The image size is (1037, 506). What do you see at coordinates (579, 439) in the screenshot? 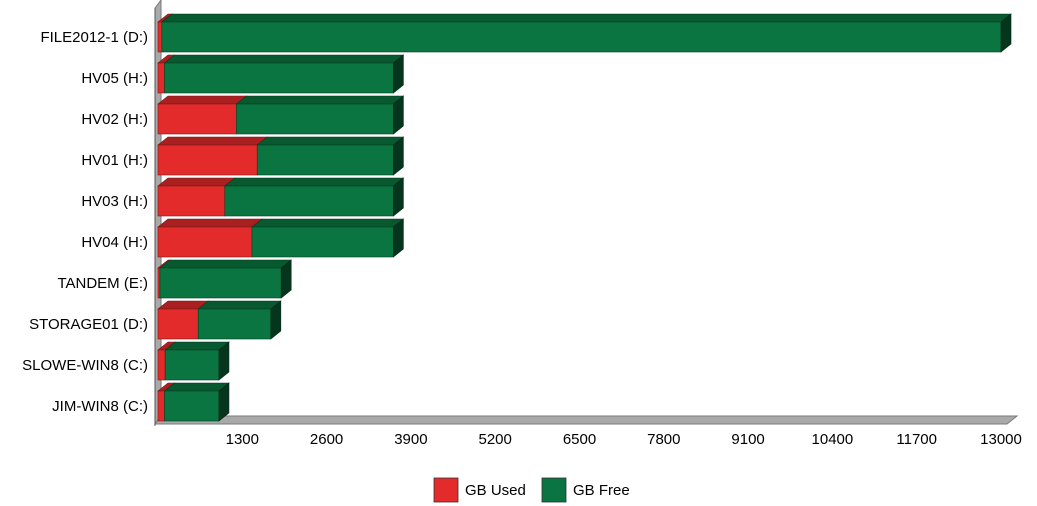
I see `x-tick-label: 6500` at bounding box center [579, 439].